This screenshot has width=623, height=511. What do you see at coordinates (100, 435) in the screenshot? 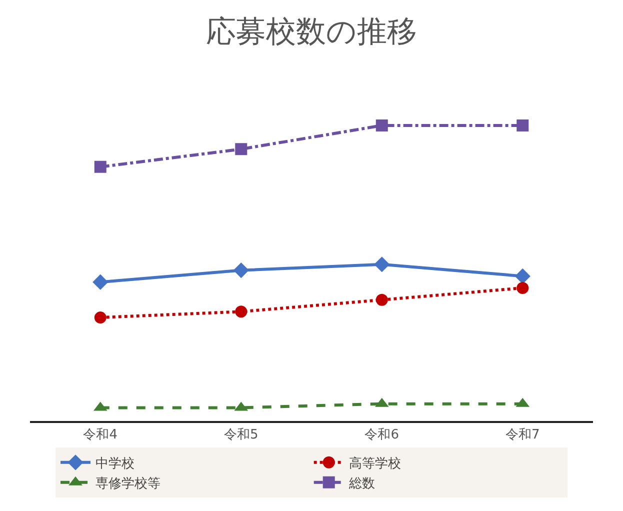
I see `x-tick-label: 令和4` at bounding box center [100, 435].